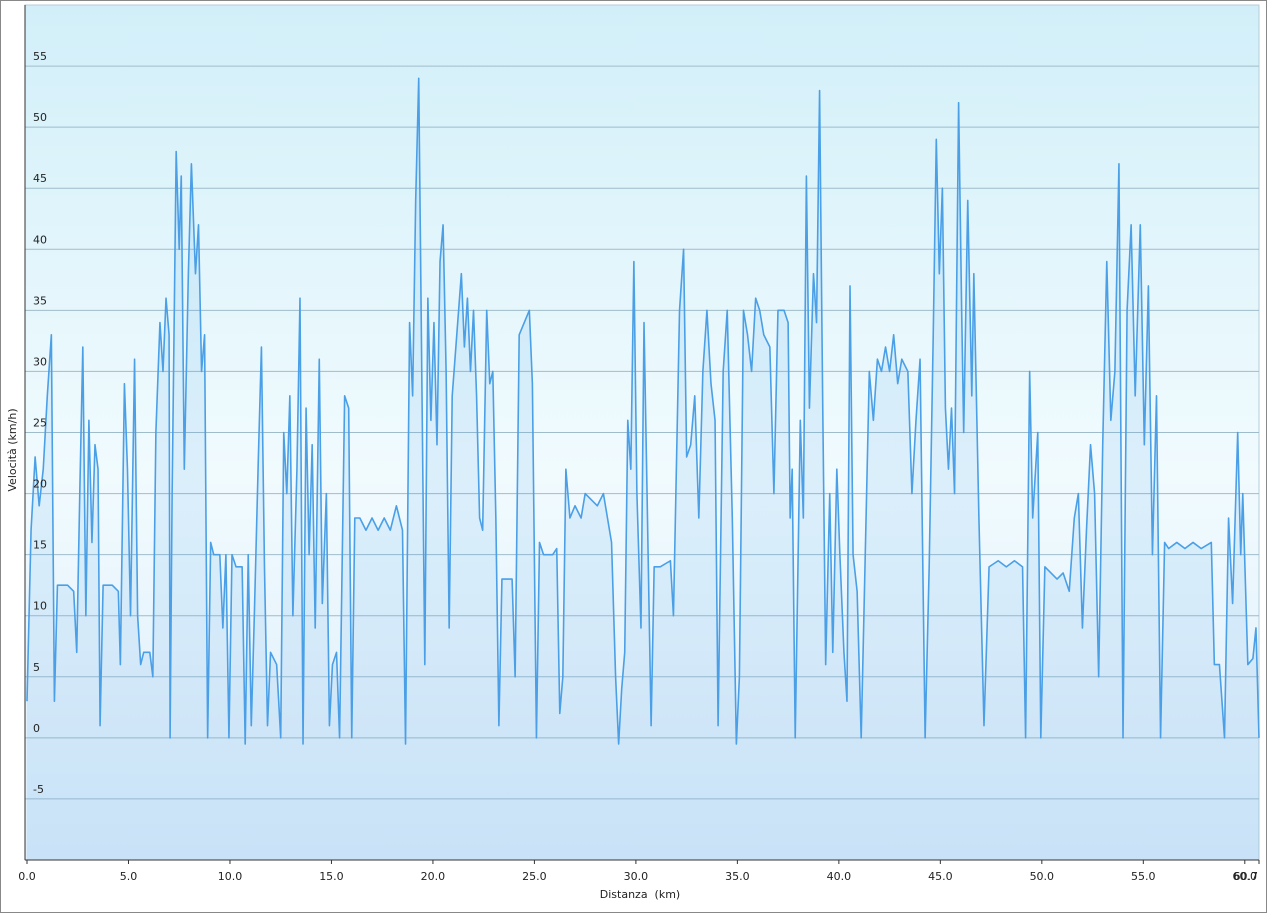 Image resolution: width=1267 pixels, height=913 pixels. What do you see at coordinates (129, 876) in the screenshot?
I see `x-tick-label: 5.0` at bounding box center [129, 876].